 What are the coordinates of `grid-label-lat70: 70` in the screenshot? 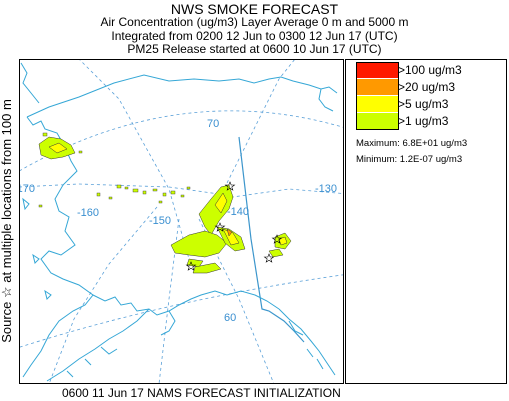 It's located at (213, 124).